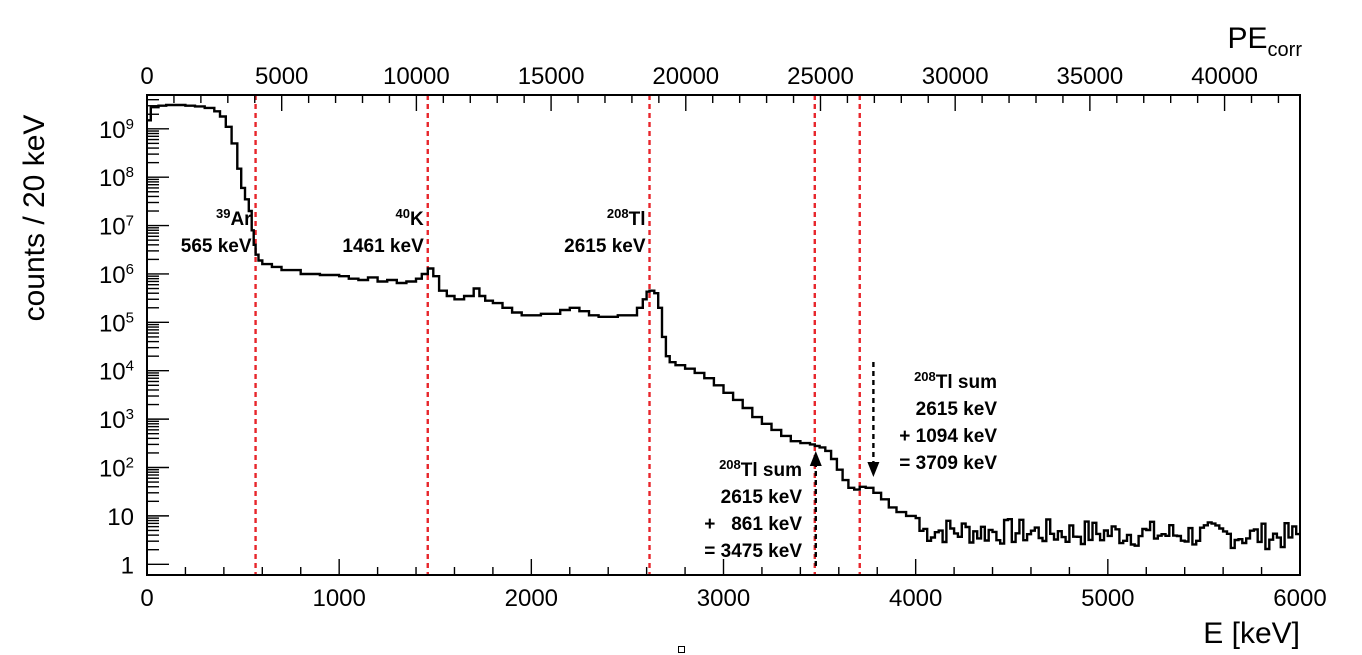 The height and width of the screenshot is (655, 1362). I want to click on y-tick-label: 10⁷, so click(116, 227).